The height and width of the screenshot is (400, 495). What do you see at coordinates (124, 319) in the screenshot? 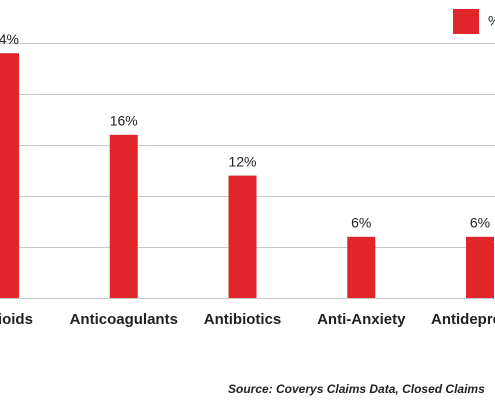
I see `x-tick-label: Anticoagulants` at bounding box center [124, 319].